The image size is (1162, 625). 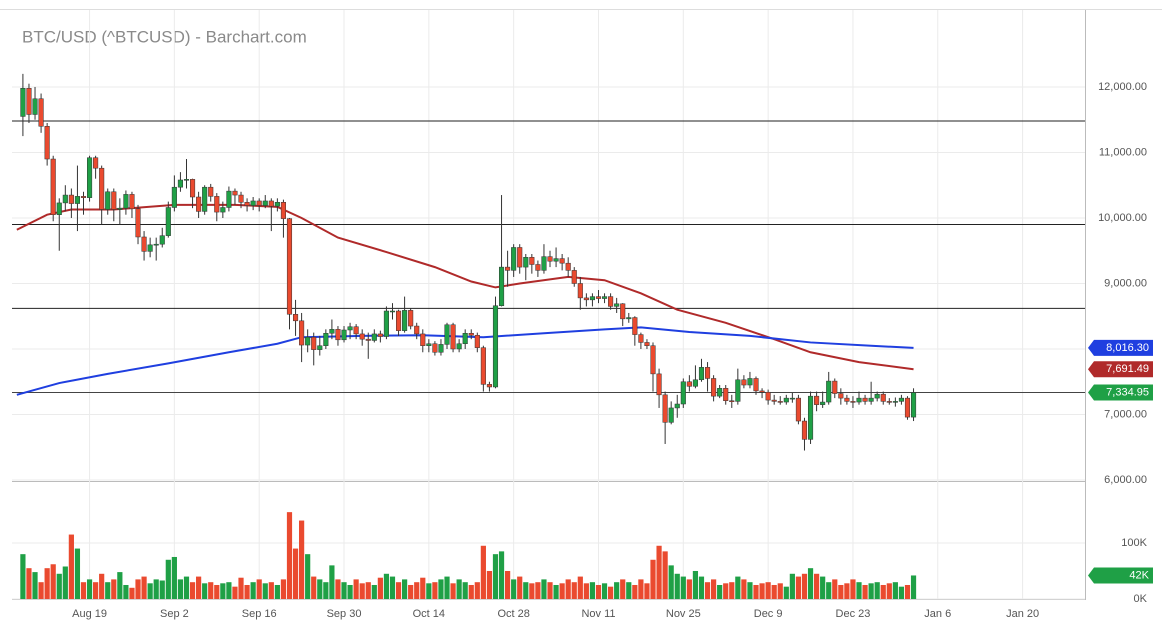 I want to click on volume-tag: 42K, so click(x=1139, y=575).